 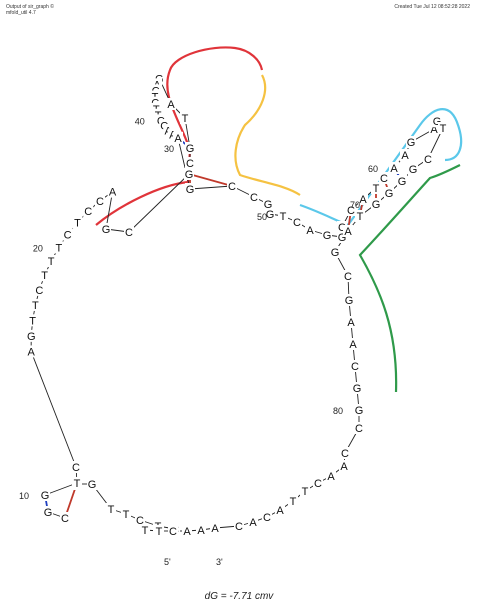 What do you see at coordinates (173, 532) in the screenshot?
I see `nucleotide-95: C` at bounding box center [173, 532].